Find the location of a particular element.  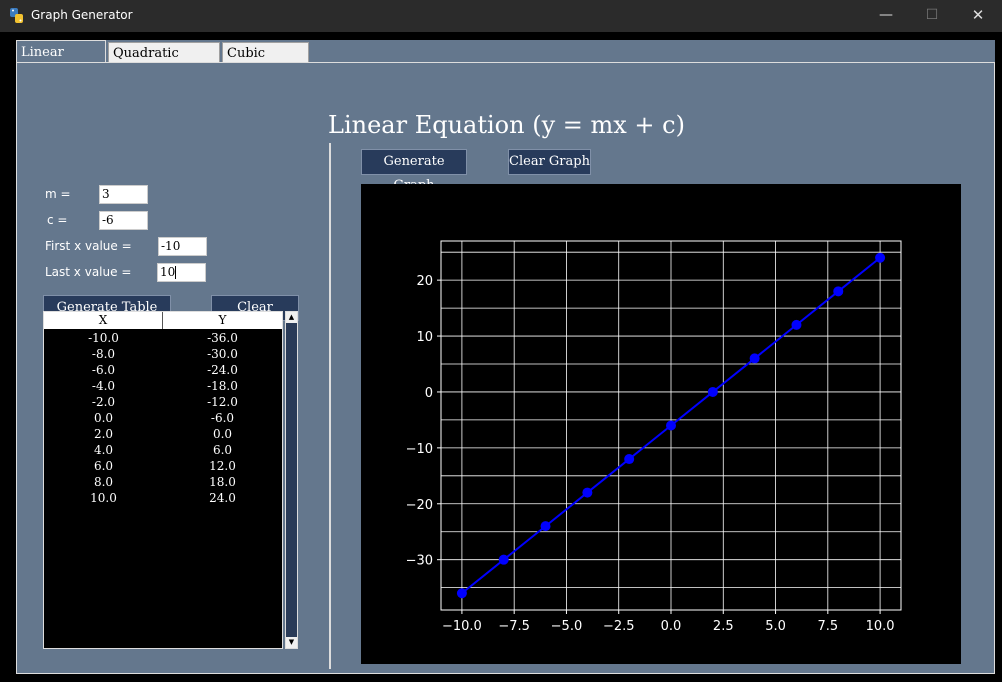

title-bar: Graph Generator — ☐ ✕ is located at coordinates (501, 16).